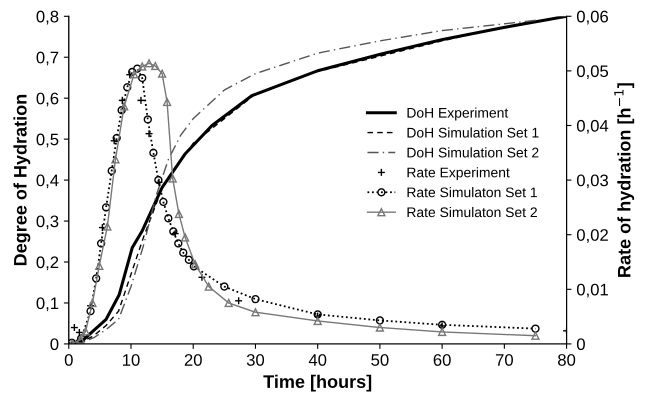 The width and height of the screenshot is (655, 407). What do you see at coordinates (54, 344) in the screenshot?
I see `y-tick-label: 0` at bounding box center [54, 344].